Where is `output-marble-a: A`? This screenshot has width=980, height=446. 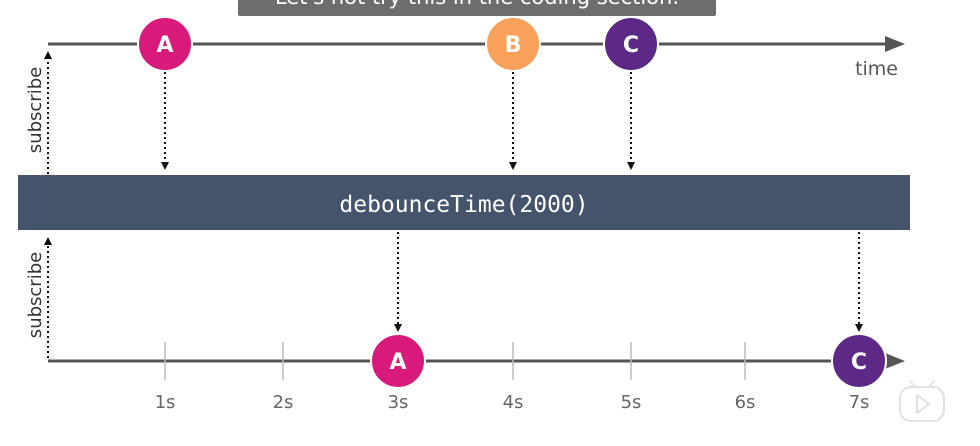 output-marble-a: A is located at coordinates (398, 361).